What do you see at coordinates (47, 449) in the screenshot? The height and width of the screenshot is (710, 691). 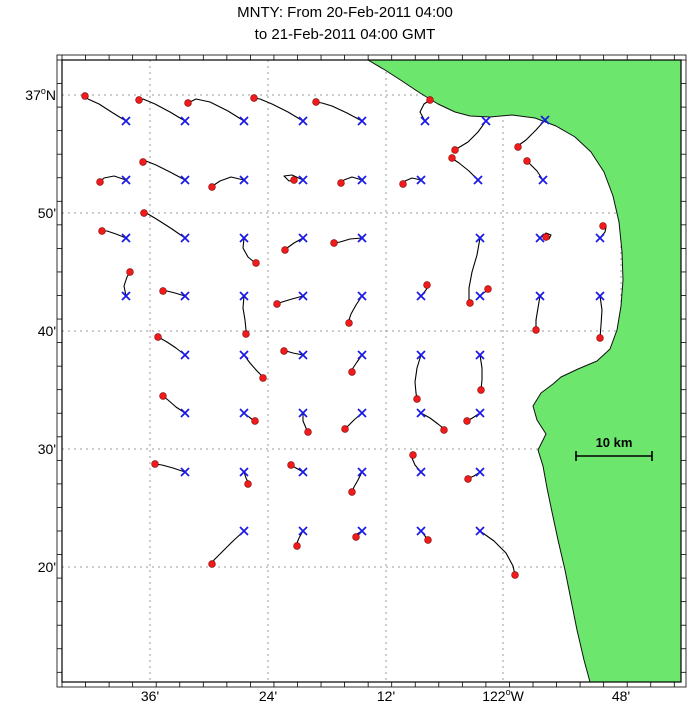 I see `y-axis-tick-label: 30'` at bounding box center [47, 449].